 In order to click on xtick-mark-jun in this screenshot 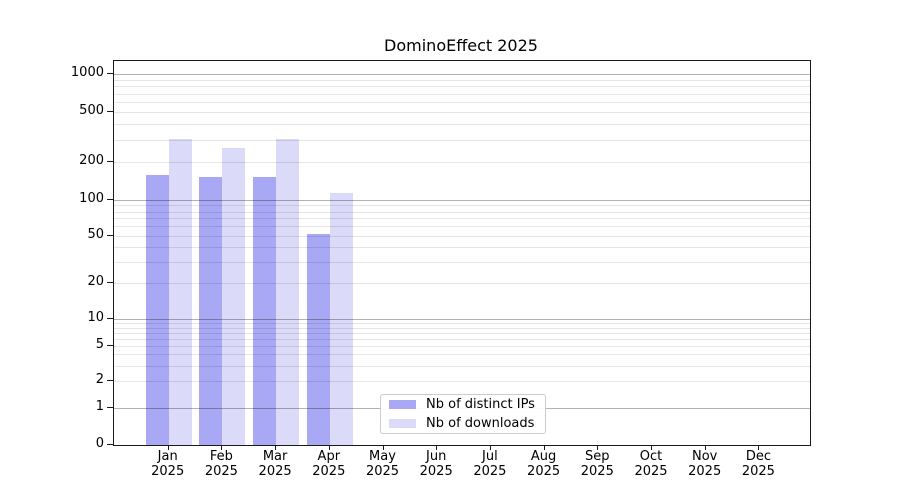, I will do `click(437, 447)`.